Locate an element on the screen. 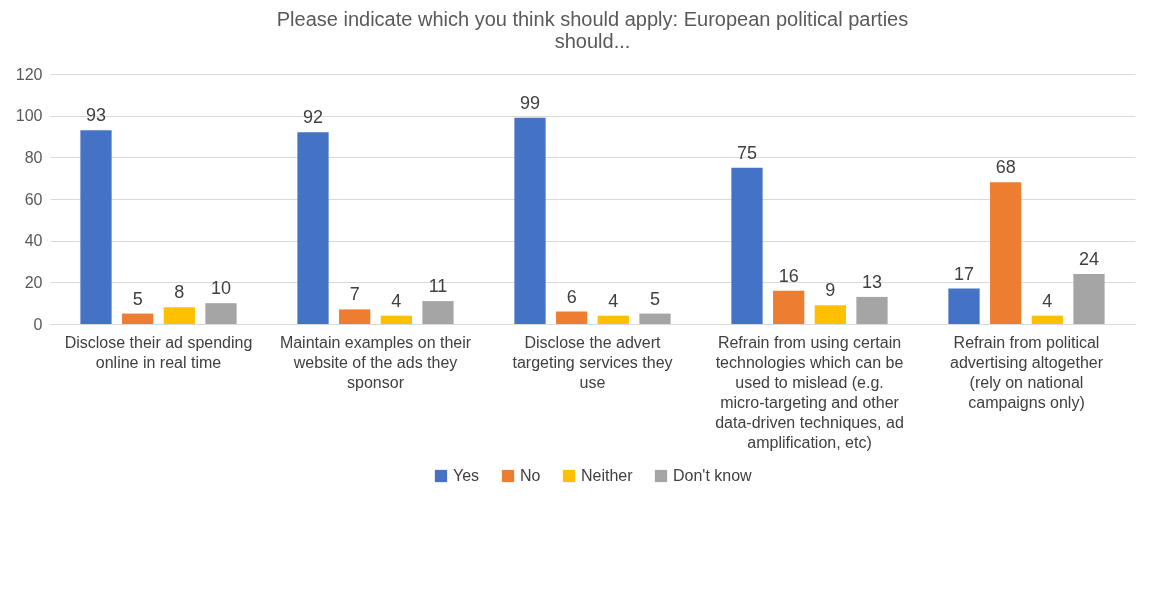 This screenshot has height=608, width=1165. y-tick-label: 80 is located at coordinates (33, 157).